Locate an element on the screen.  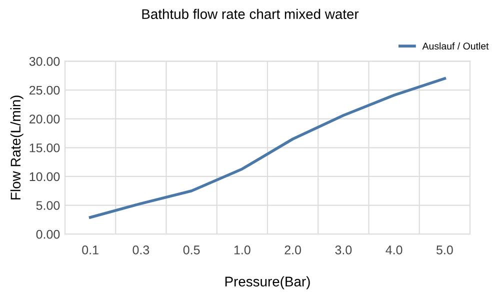
y-tick-label: 5.00 is located at coordinates (48, 205).